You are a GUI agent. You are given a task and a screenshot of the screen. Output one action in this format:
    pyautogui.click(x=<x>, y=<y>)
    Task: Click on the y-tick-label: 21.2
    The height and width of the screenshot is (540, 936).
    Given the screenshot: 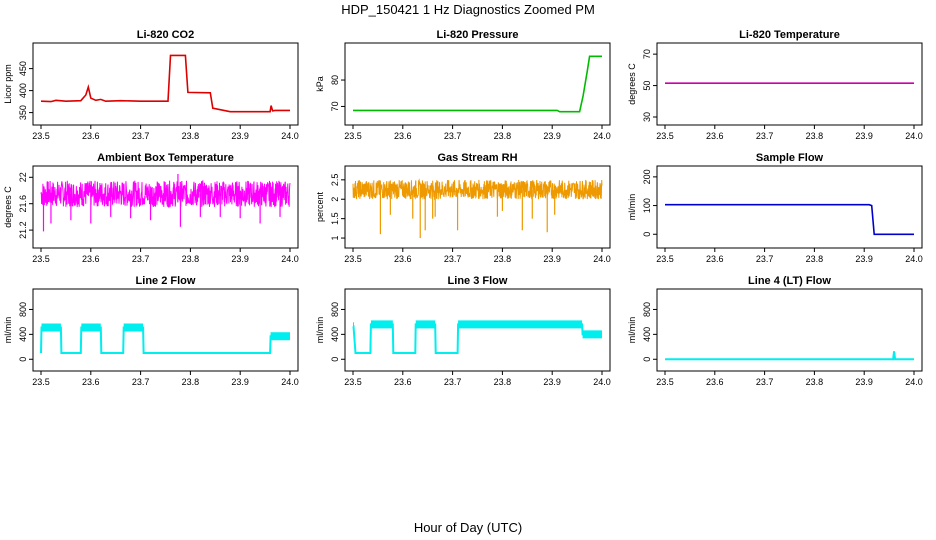 What is the action you would take?
    pyautogui.click(x=23, y=230)
    